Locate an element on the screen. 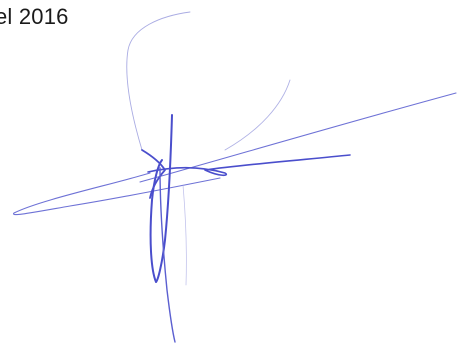 The image size is (458, 362). signature-descending-tail is located at coordinates (167, 255).